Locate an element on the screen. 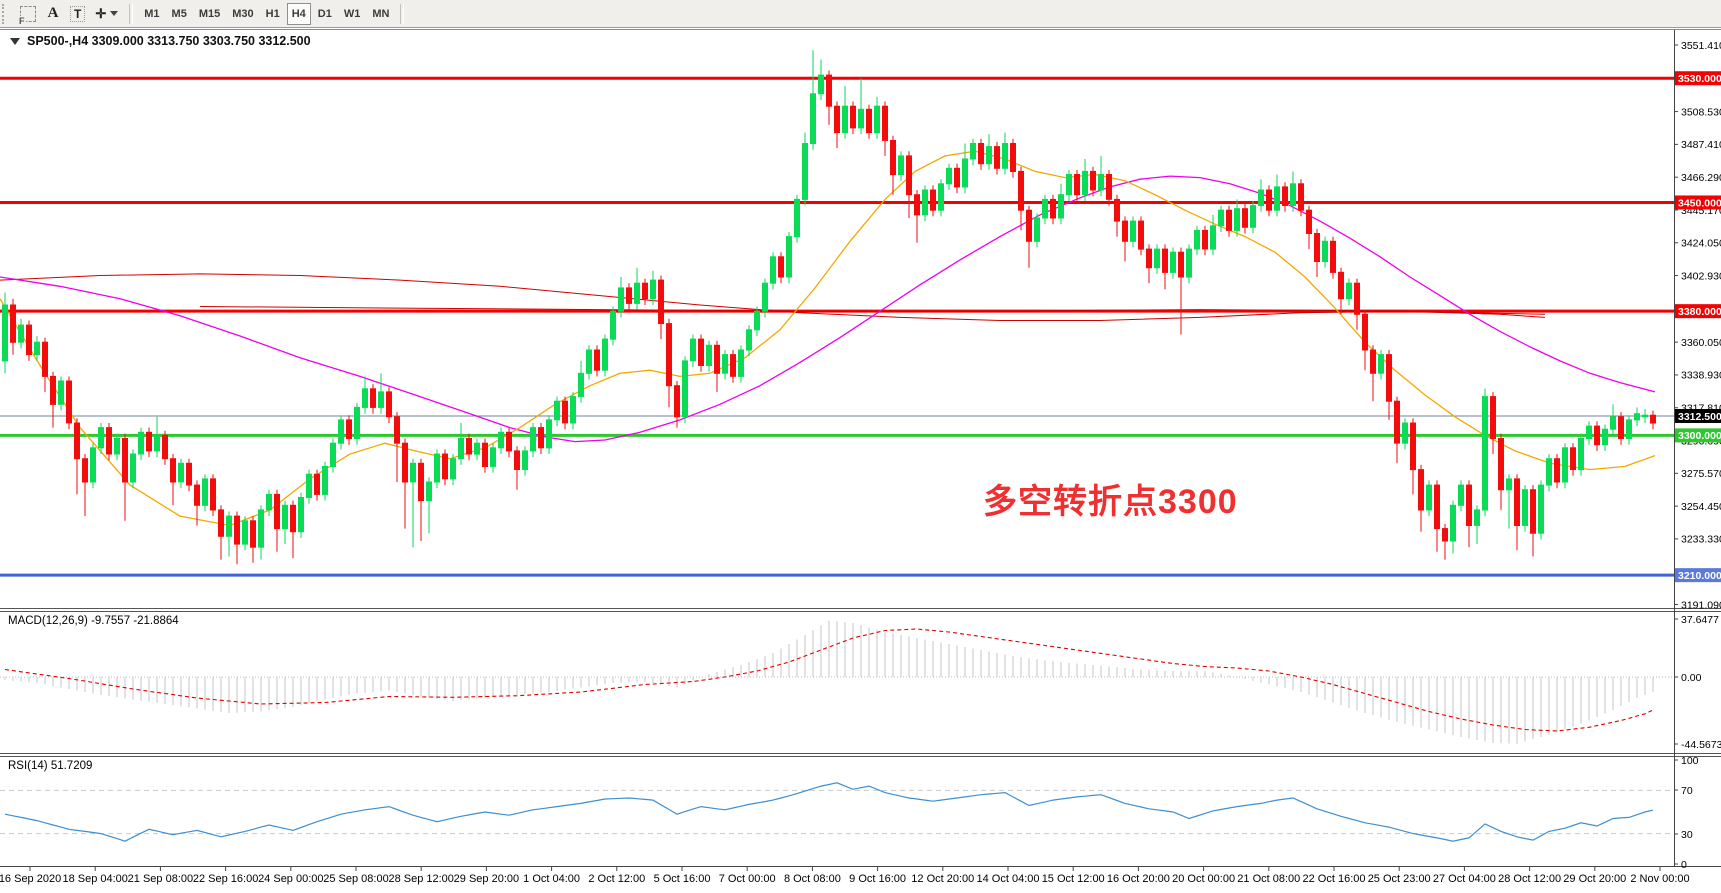  cursor-tool-button: ✛ is located at coordinates (106, 14).